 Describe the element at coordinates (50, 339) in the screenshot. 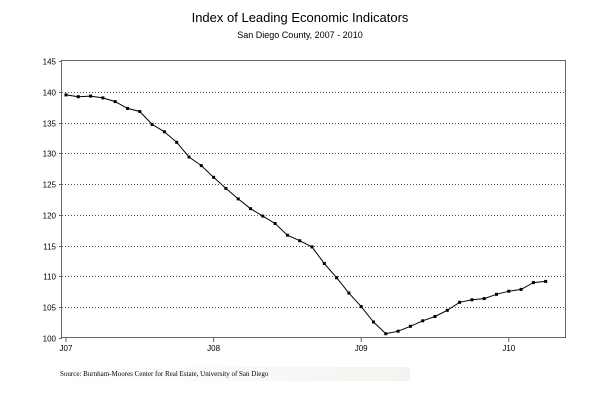

I see `y-tick-label: 100` at that location.